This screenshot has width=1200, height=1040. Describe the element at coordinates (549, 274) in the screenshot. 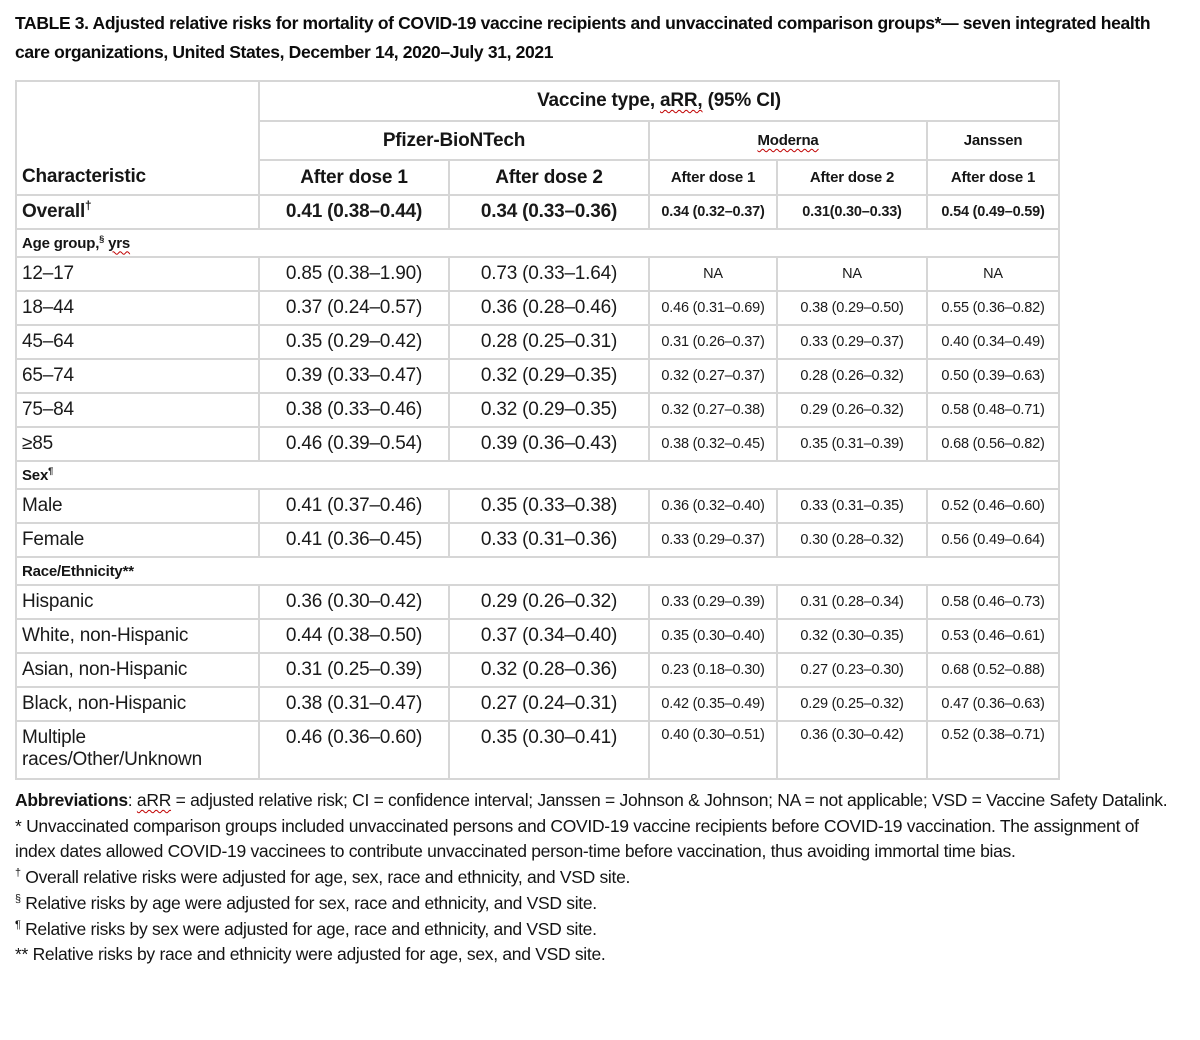

I see `value-cell: 0.73 (0.33–1.64)` at that location.